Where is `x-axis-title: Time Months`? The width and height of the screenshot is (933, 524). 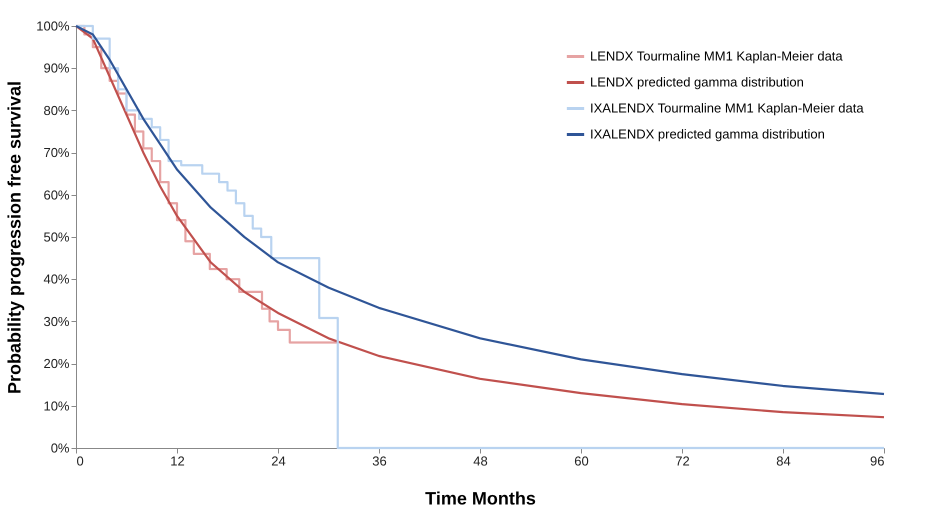
x-axis-title: Time Months is located at coordinates (480, 498).